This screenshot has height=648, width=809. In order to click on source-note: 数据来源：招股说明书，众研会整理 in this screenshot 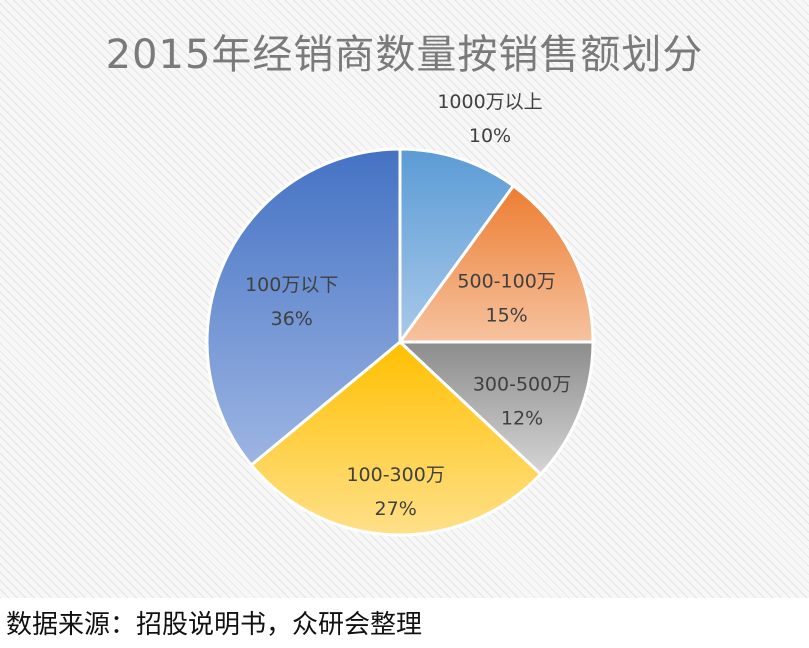, I will do `click(214, 625)`.